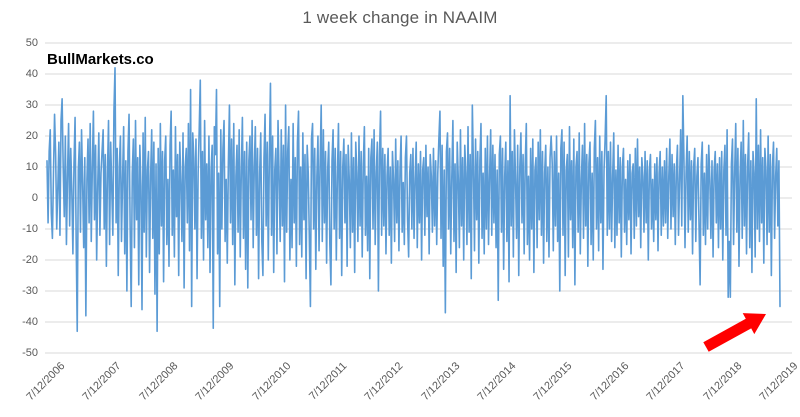  What do you see at coordinates (30, 229) in the screenshot?
I see `y-tick-label: -10` at bounding box center [30, 229].